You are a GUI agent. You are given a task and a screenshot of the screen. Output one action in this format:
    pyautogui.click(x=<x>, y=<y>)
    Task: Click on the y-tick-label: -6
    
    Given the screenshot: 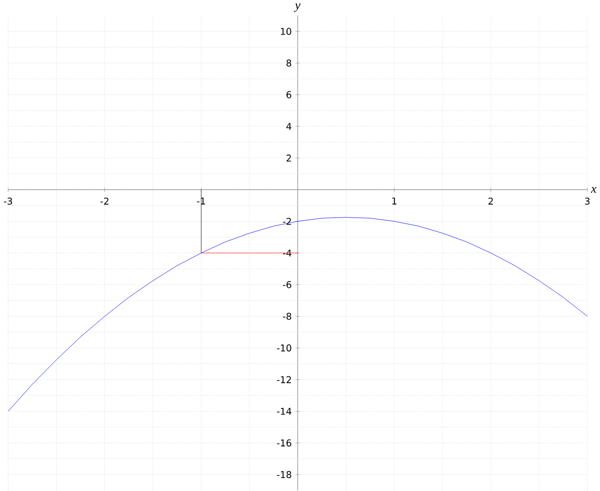 What is the action you would take?
    pyautogui.click(x=287, y=284)
    